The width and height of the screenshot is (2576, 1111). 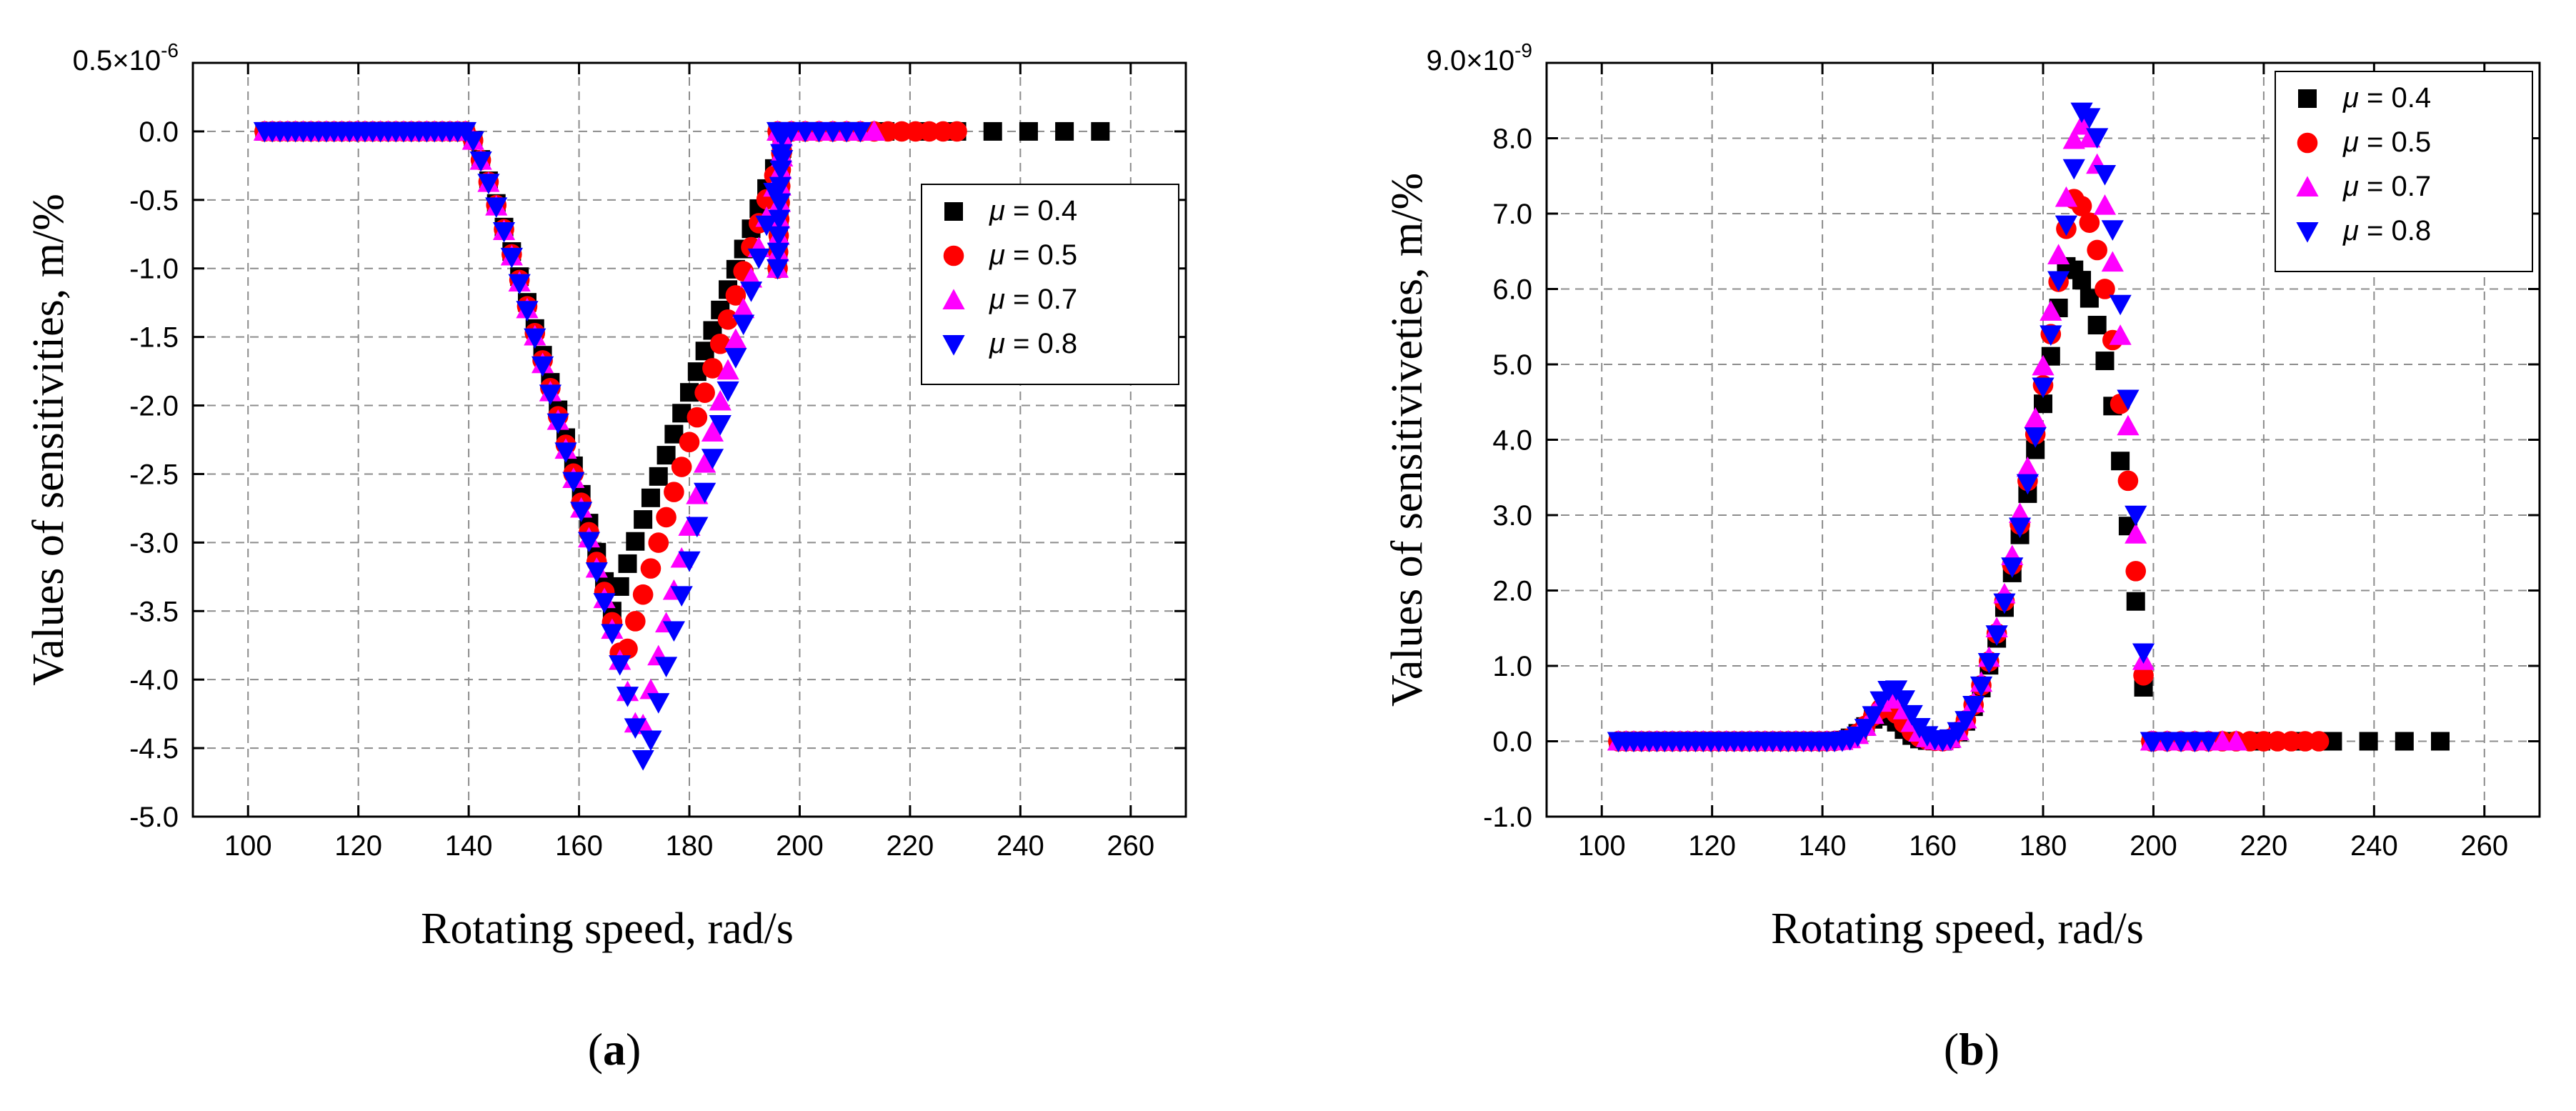 What do you see at coordinates (159, 132) in the screenshot?
I see `y-tick-label: 0.0` at bounding box center [159, 132].